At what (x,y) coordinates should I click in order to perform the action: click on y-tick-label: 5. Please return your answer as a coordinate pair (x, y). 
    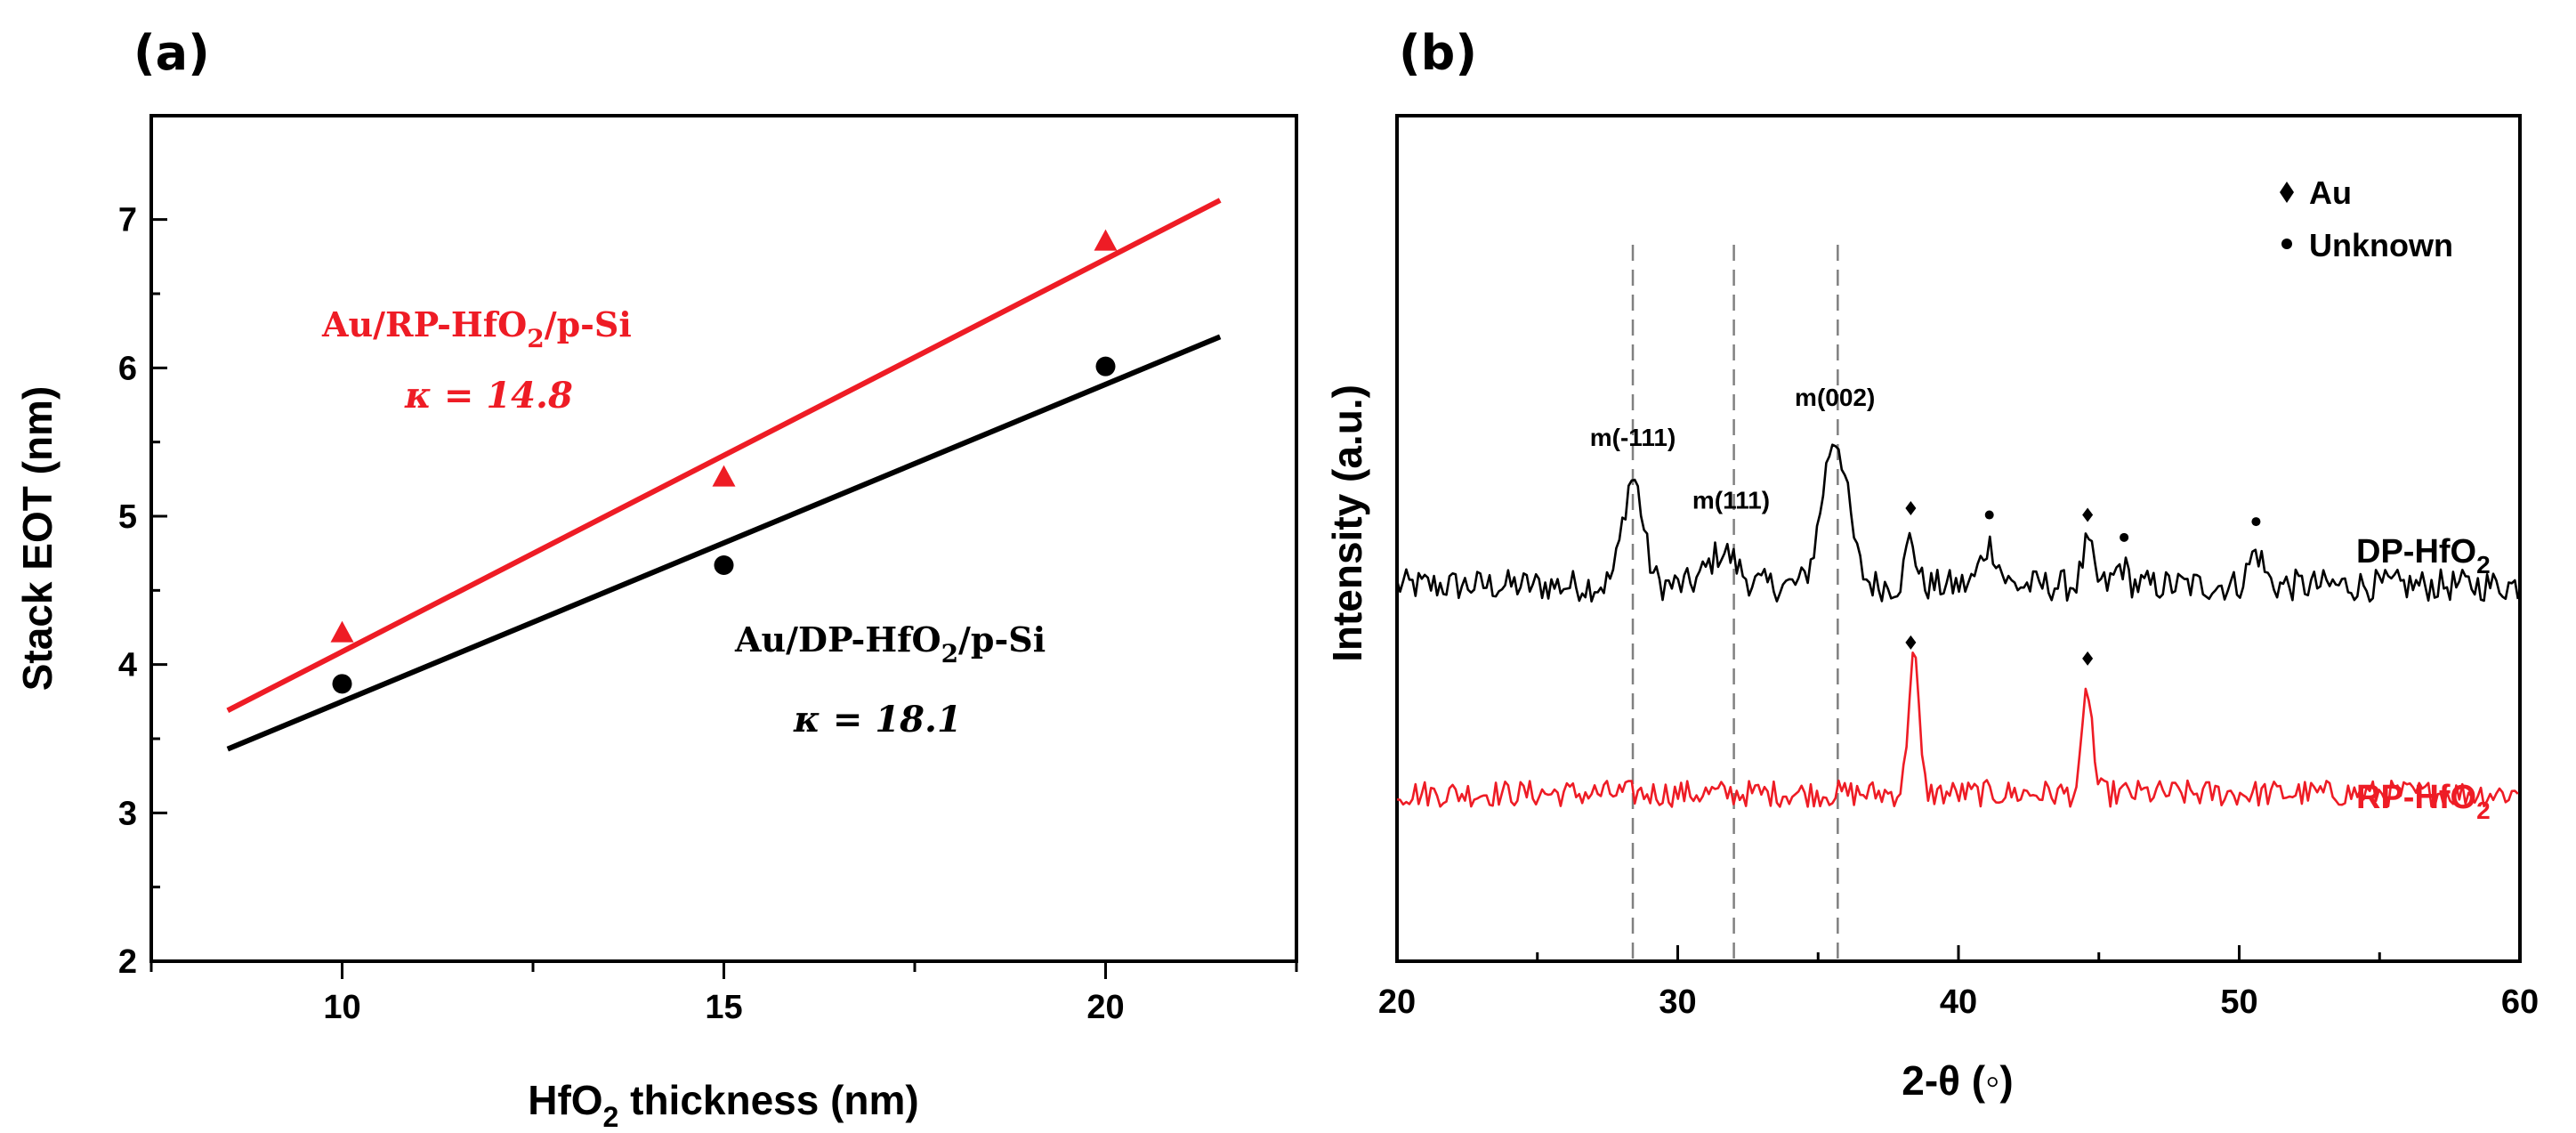
    Looking at the image, I should click on (127, 517).